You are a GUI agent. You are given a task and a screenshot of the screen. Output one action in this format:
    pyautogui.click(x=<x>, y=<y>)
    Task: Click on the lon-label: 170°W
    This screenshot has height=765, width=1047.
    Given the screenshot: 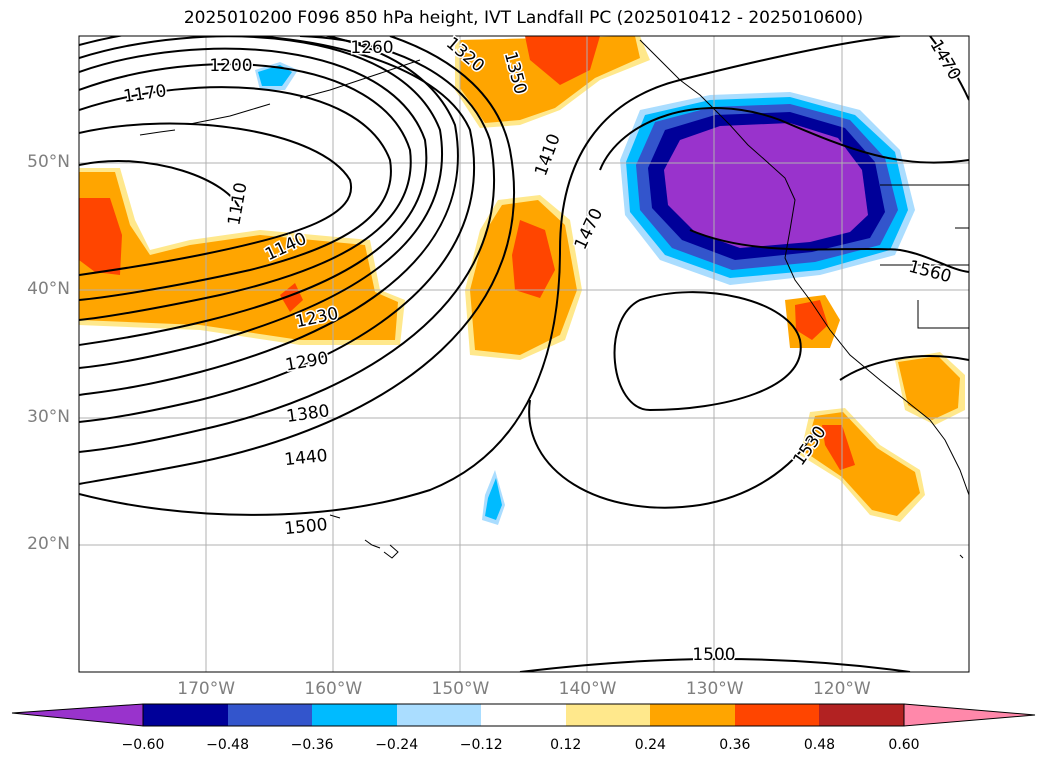 What is the action you would take?
    pyautogui.click(x=206, y=689)
    